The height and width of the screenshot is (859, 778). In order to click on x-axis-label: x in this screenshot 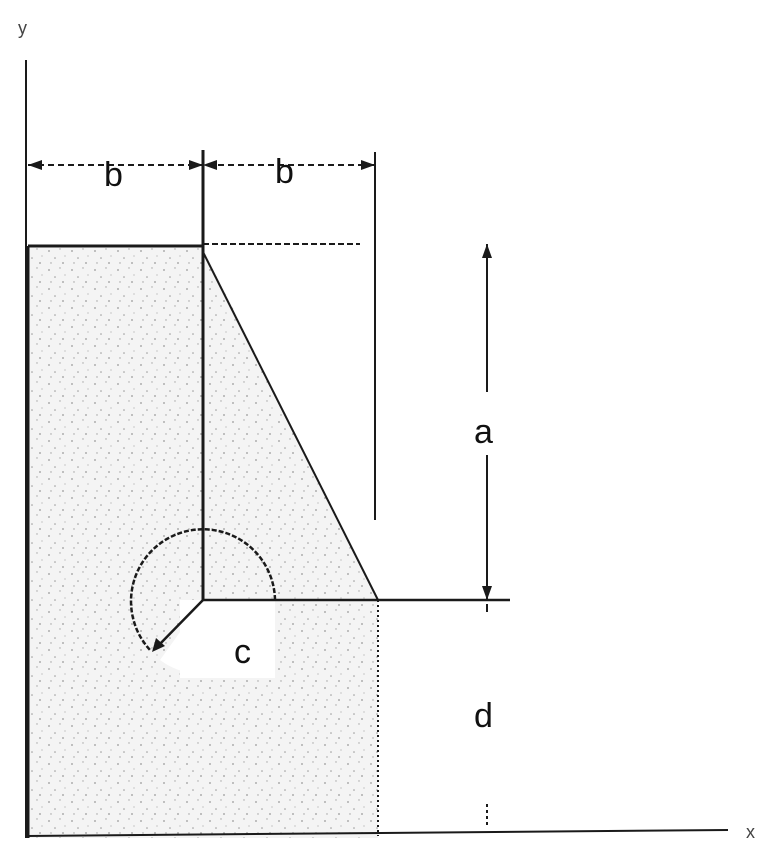, I will do `click(750, 832)`.